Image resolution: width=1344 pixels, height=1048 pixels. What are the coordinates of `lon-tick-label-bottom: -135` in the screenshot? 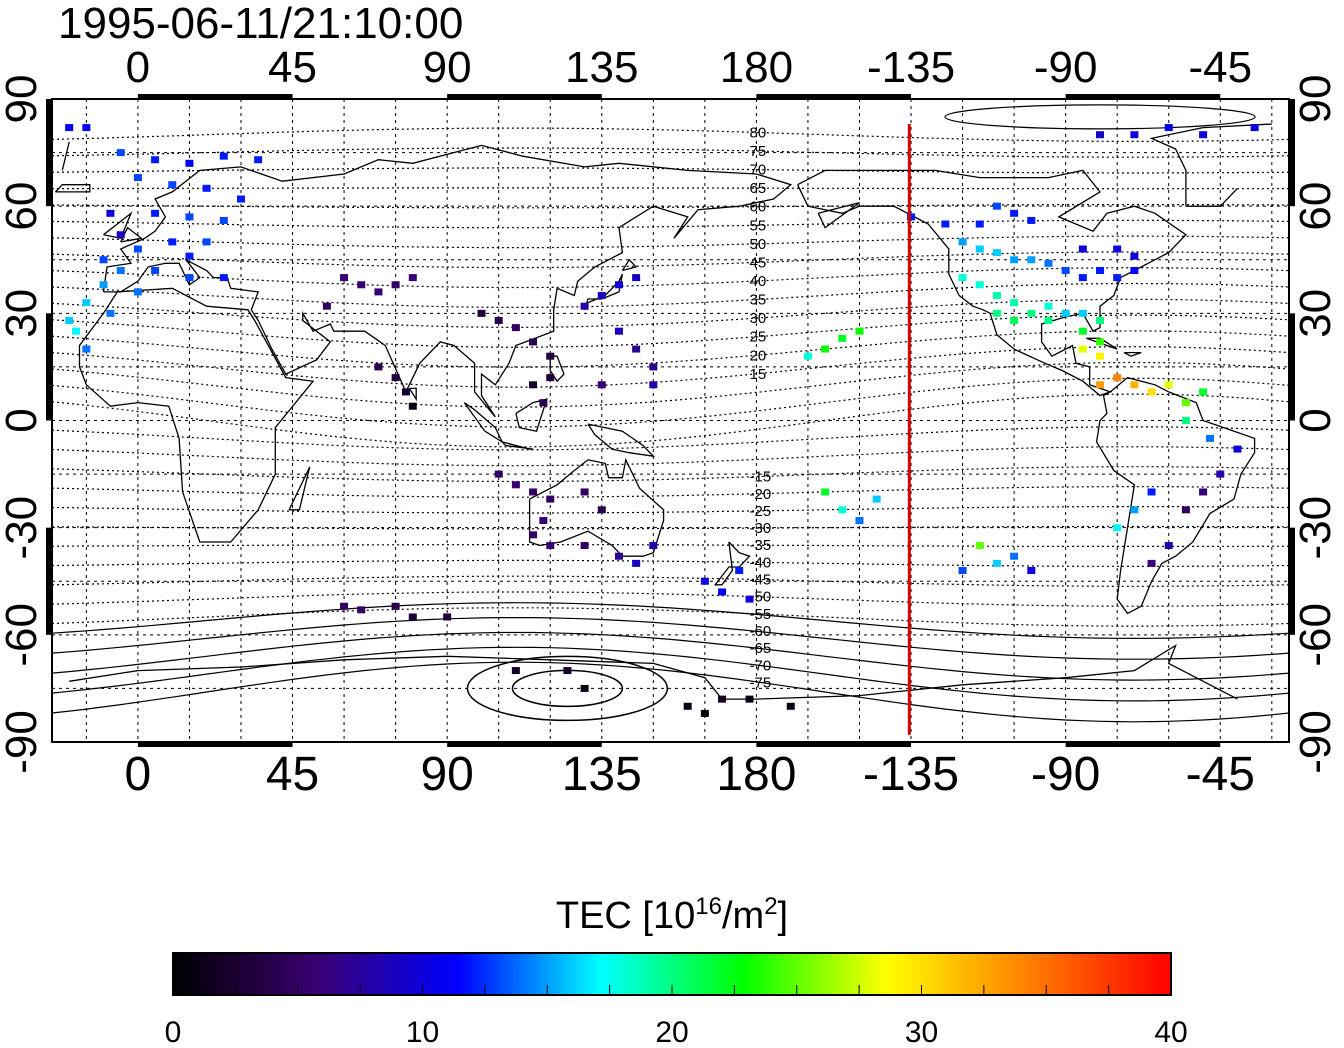 It's located at (911, 774).